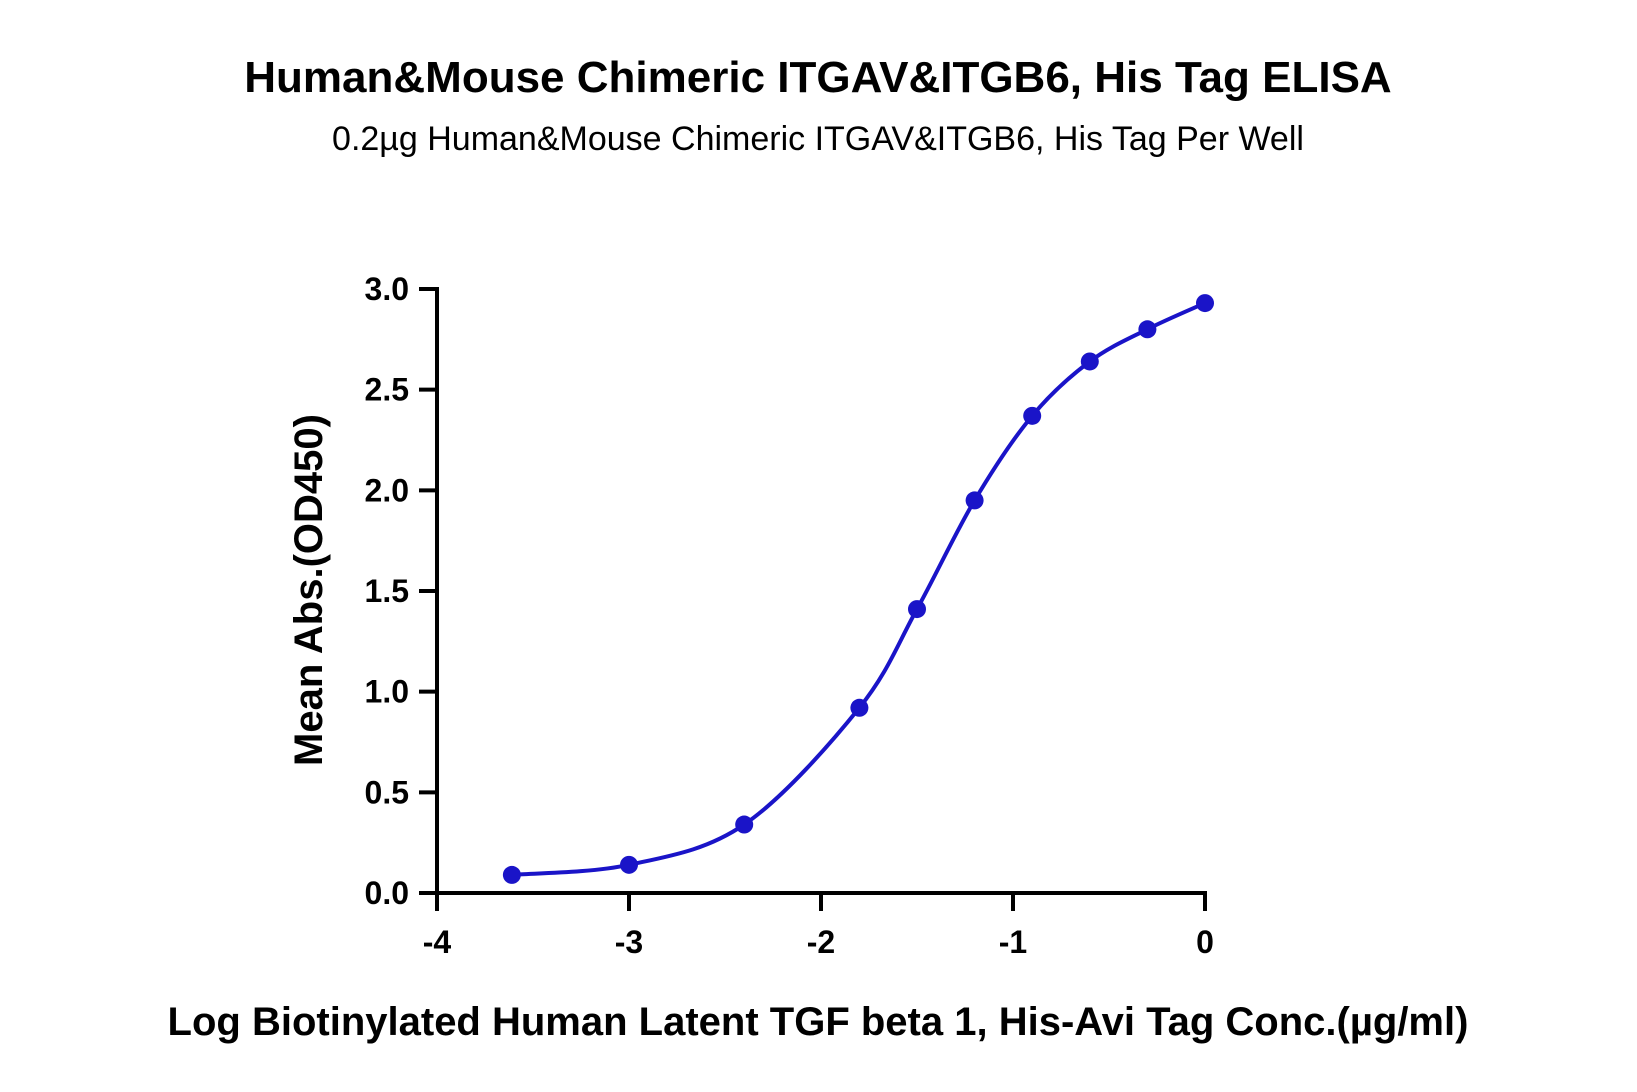  Describe the element at coordinates (821, 942) in the screenshot. I see `x-tick-label: -2` at that location.